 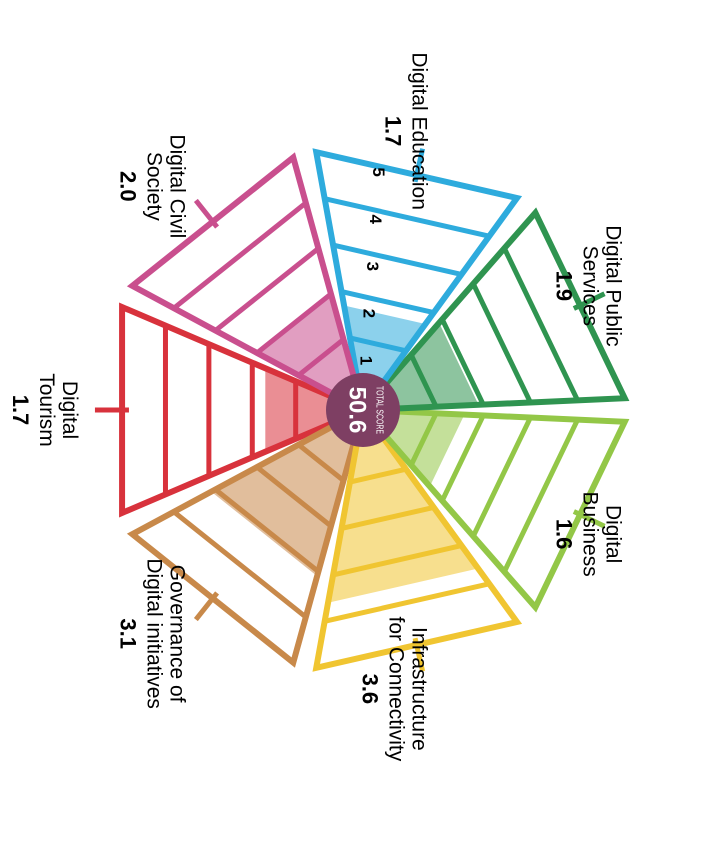 I want to click on segment-name-line: Digital Education, so click(x=418, y=131).